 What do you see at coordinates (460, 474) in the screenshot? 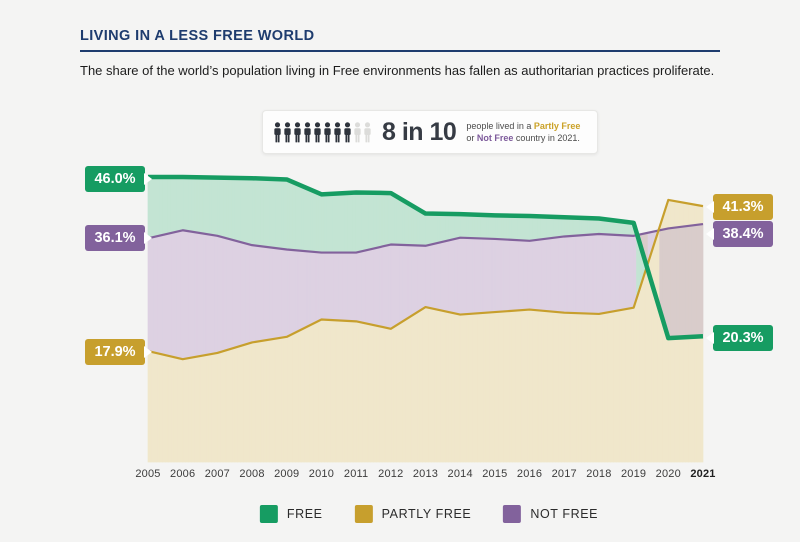
I see `x-axis-label-2014: 2014` at bounding box center [460, 474].